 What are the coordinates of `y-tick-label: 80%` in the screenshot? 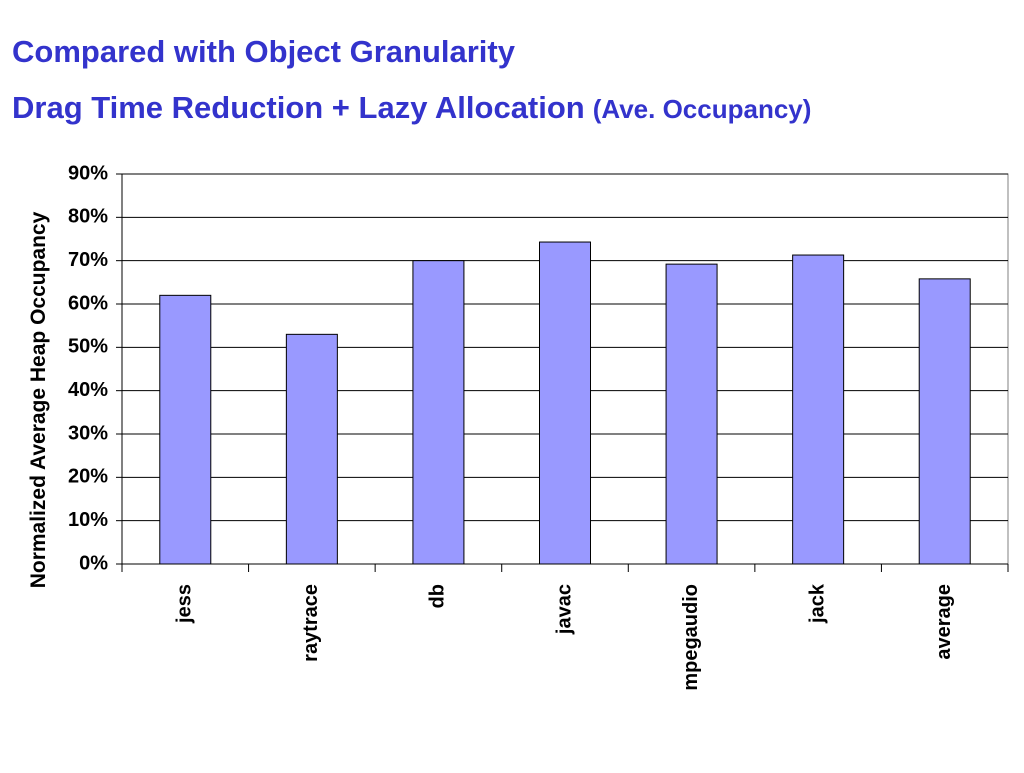 It's located at (88, 217).